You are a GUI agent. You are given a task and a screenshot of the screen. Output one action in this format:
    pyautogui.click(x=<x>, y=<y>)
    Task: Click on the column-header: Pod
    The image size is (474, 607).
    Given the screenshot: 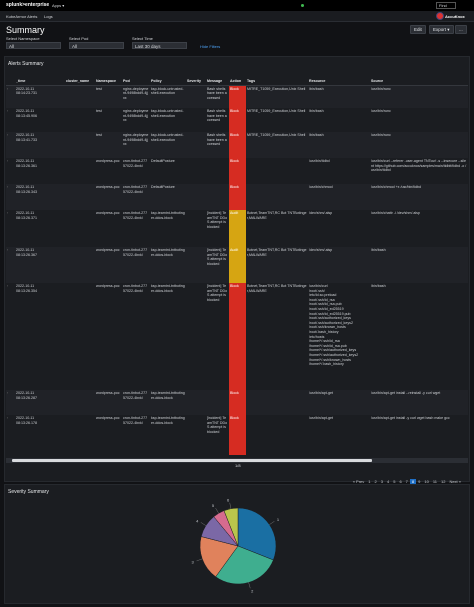 What is the action you would take?
    pyautogui.click(x=136, y=77)
    